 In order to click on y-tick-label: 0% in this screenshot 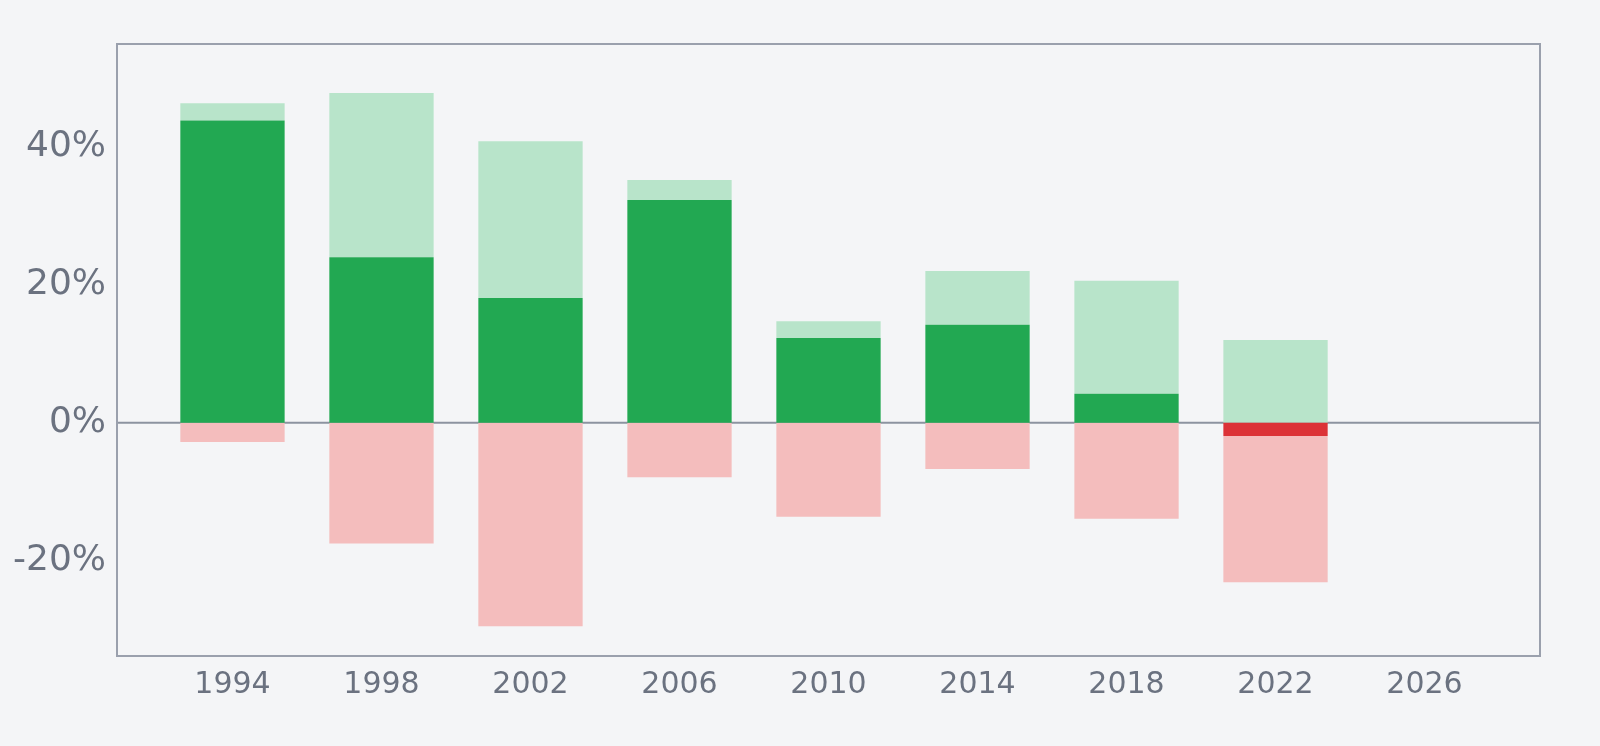, I will do `click(77, 420)`.